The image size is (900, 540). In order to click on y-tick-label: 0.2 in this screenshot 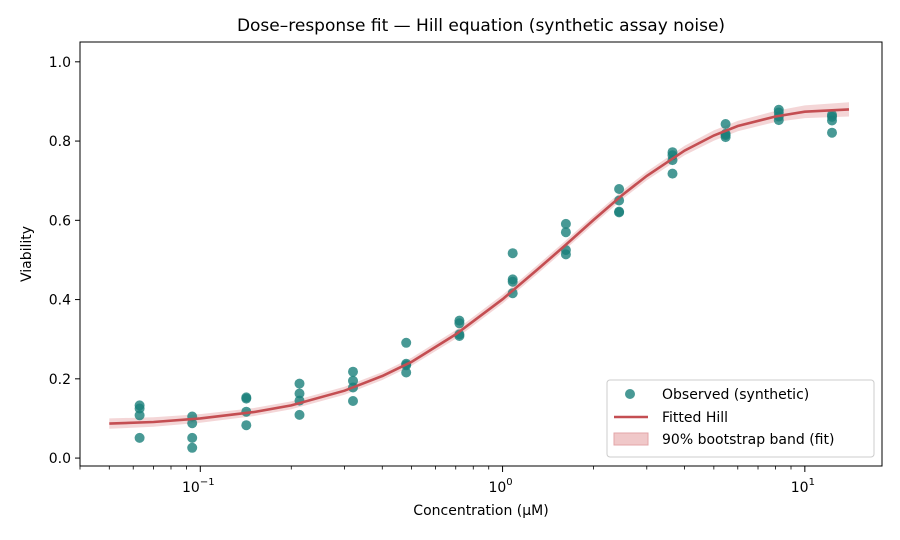, I will do `click(60, 380)`.